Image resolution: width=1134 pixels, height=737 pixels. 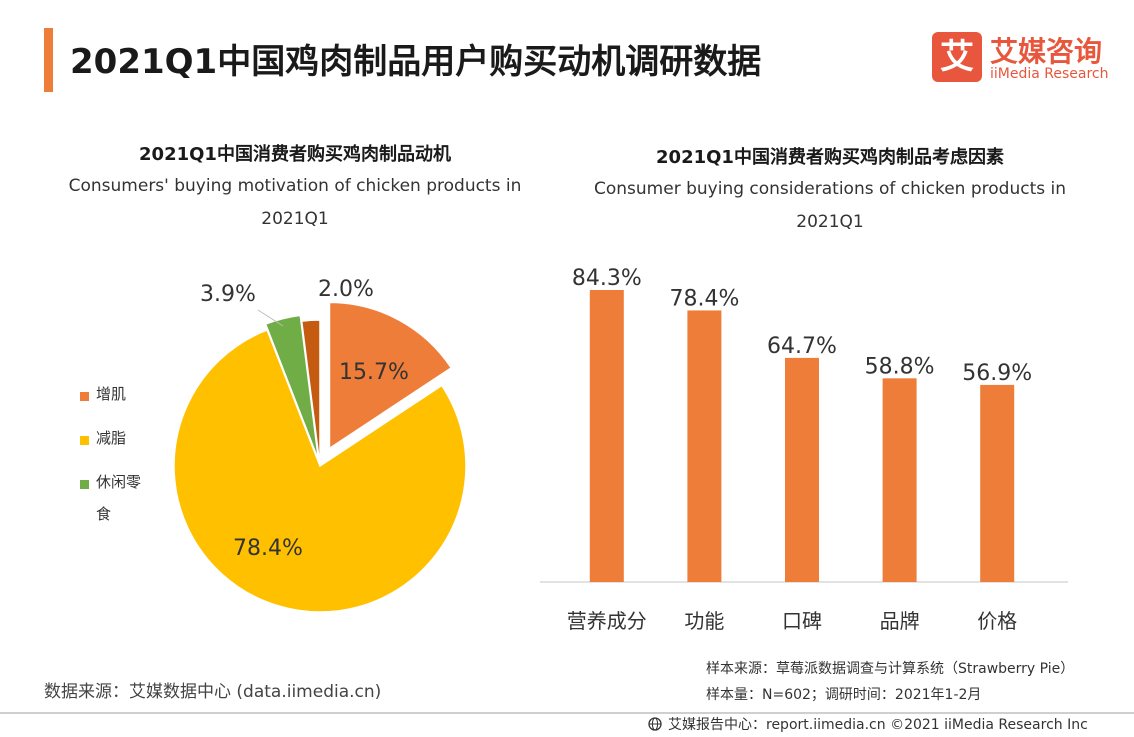 I want to click on pie-data-label-3: 3.9%, so click(x=228, y=294).